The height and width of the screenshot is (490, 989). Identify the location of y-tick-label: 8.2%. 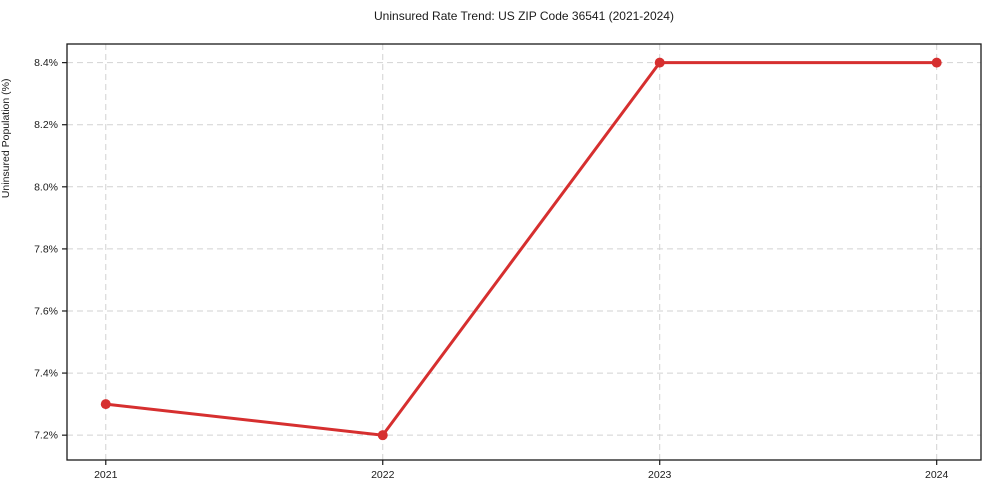
(46, 125).